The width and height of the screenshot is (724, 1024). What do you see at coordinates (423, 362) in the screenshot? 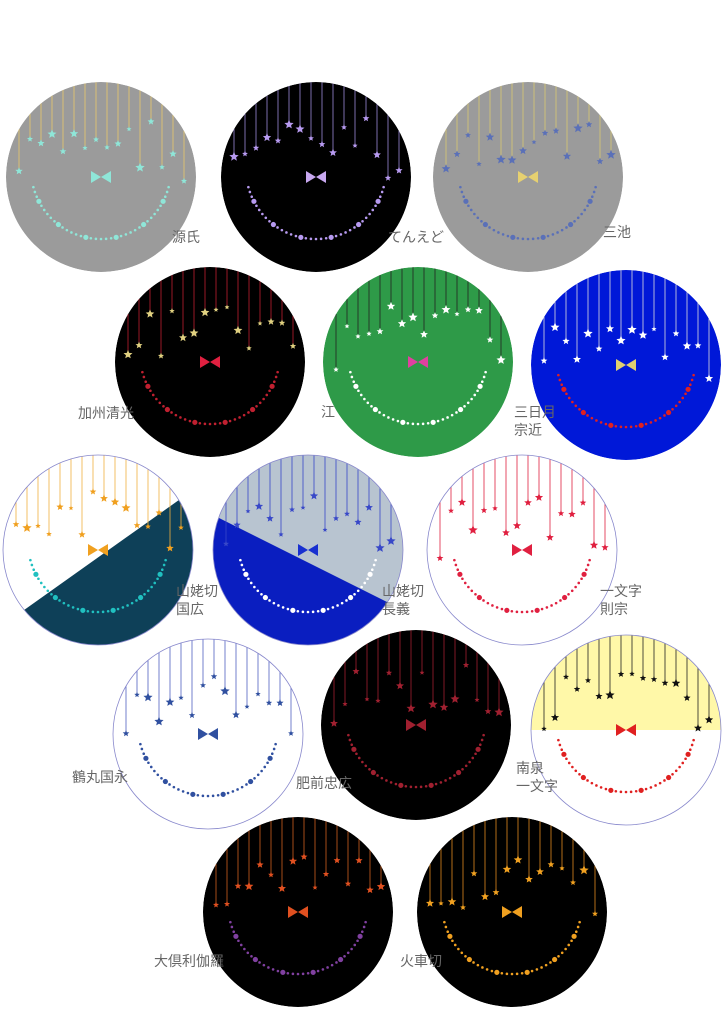
I see `bow-right` at bounding box center [423, 362].